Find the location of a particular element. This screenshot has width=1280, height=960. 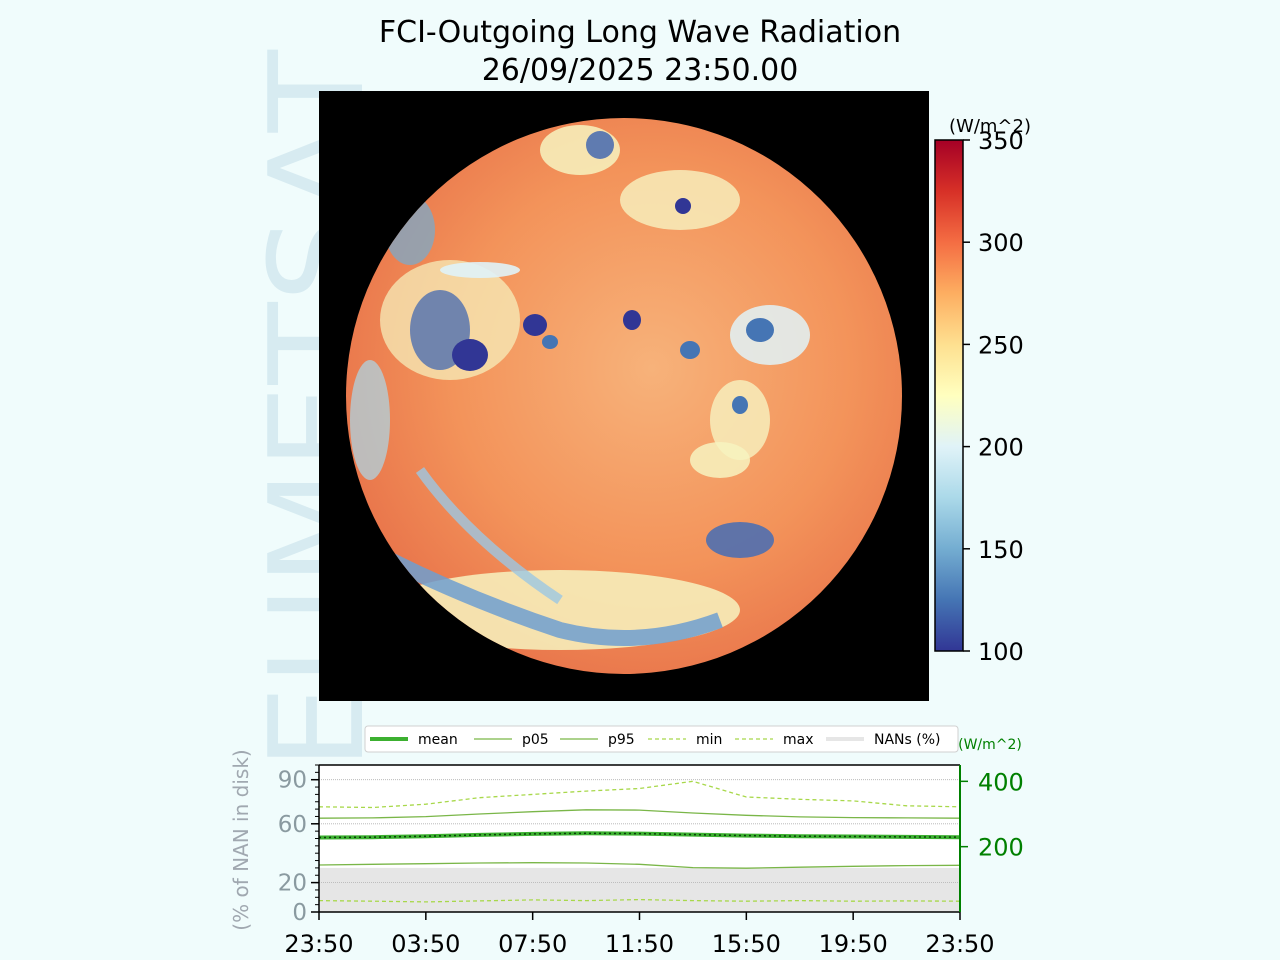

colorbar-tick-label: 200 is located at coordinates (1001, 448).